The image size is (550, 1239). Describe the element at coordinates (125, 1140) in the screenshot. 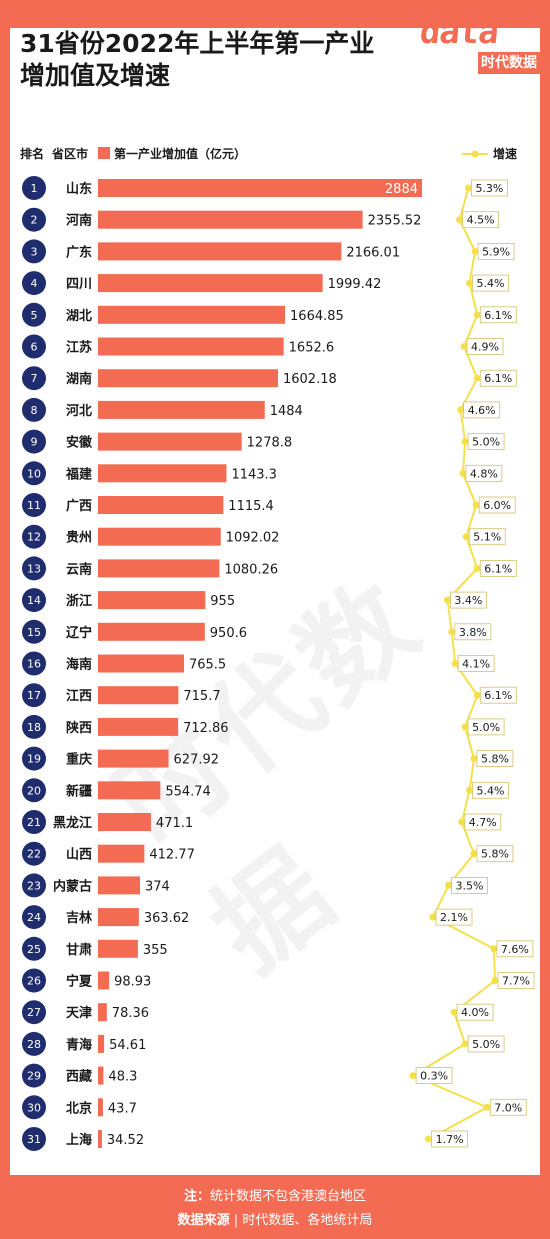

I see `value-label: 34.52` at that location.